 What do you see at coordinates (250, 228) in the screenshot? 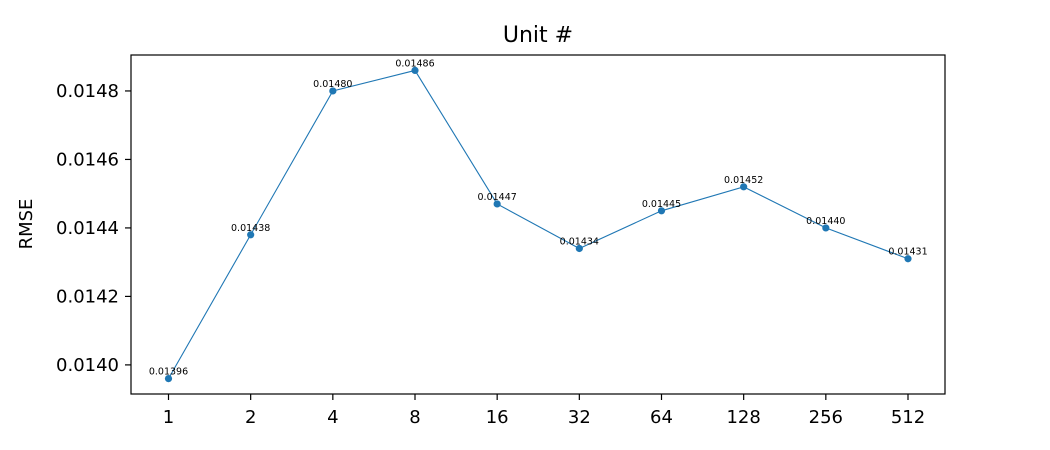
I see `data-label: 0.01438` at bounding box center [250, 228].